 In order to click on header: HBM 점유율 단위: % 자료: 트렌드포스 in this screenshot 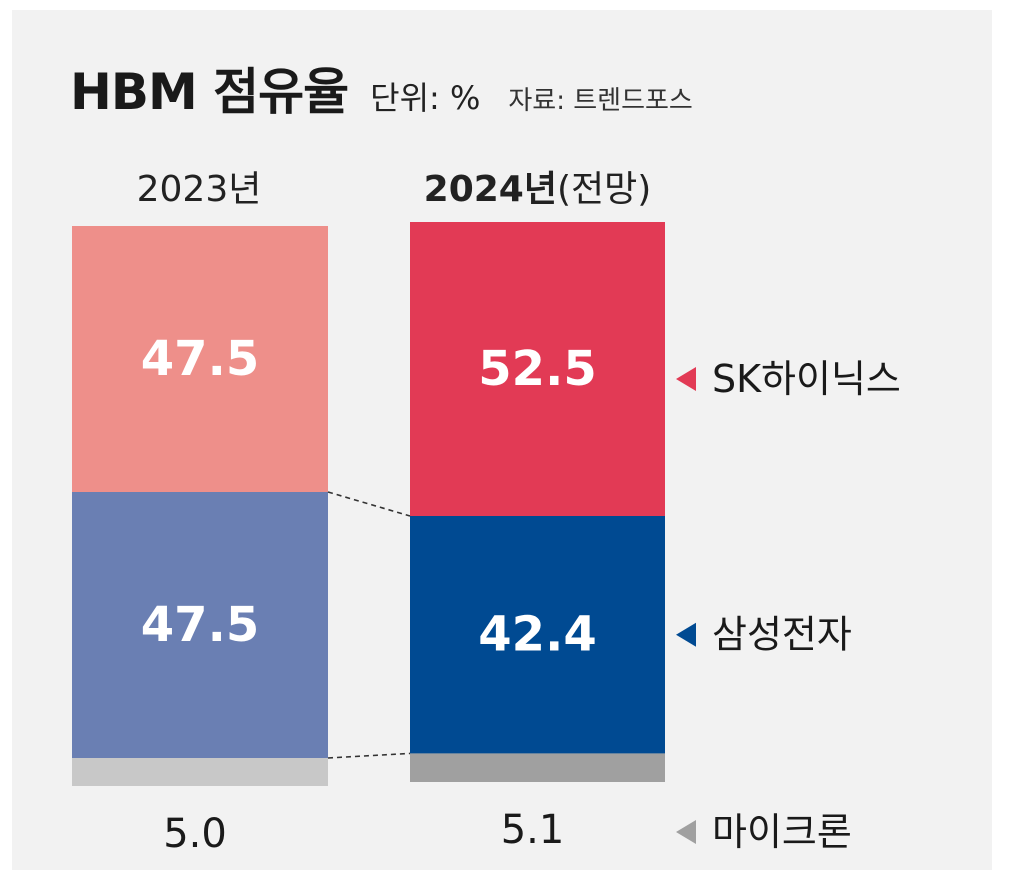, I will do `click(381, 88)`.